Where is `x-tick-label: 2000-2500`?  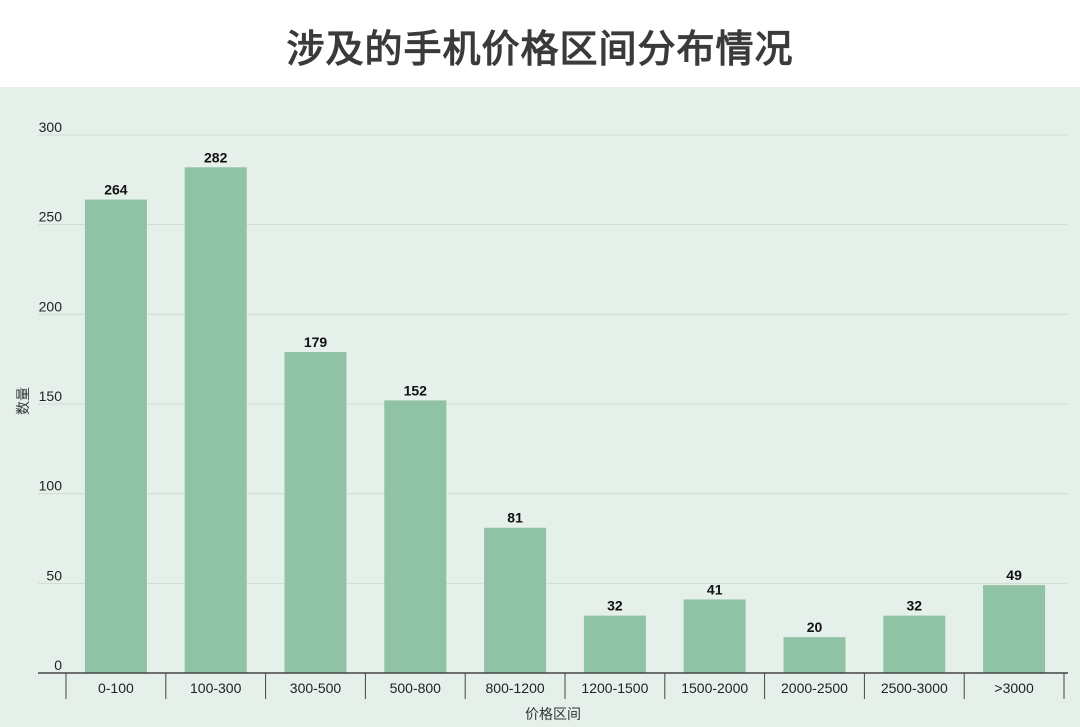 x-tick-label: 2000-2500 is located at coordinates (814, 688).